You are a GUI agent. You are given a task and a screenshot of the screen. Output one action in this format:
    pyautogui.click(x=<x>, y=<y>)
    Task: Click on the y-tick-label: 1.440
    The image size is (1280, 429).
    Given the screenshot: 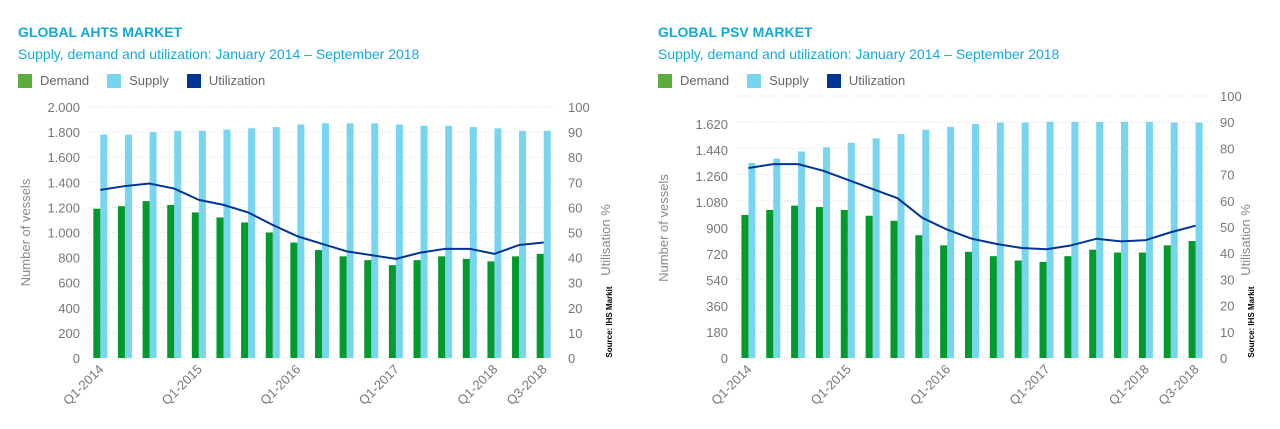 What is the action you would take?
    pyautogui.click(x=711, y=150)
    